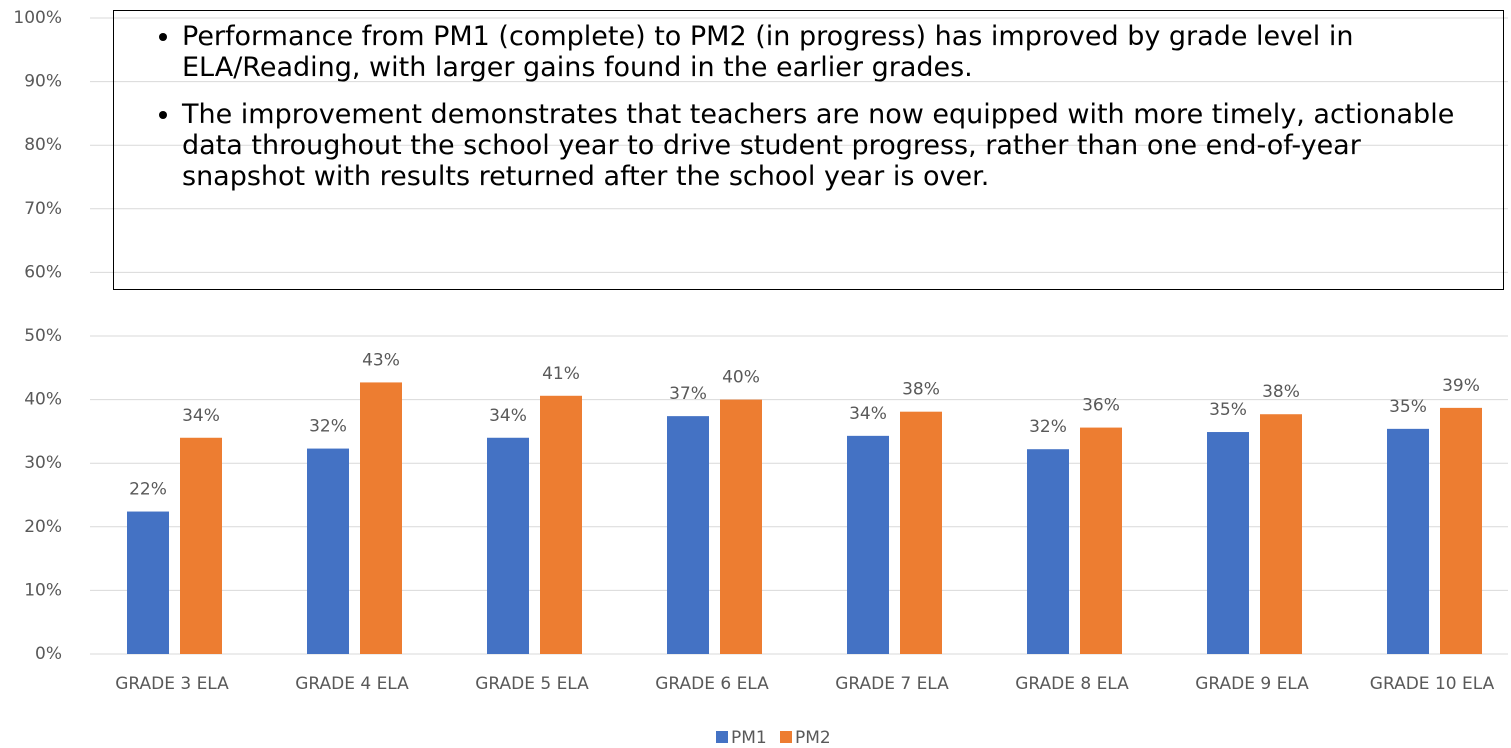 The image size is (1511, 748). I want to click on x-tick-label: GRADE 8 ELA, so click(1072, 684).